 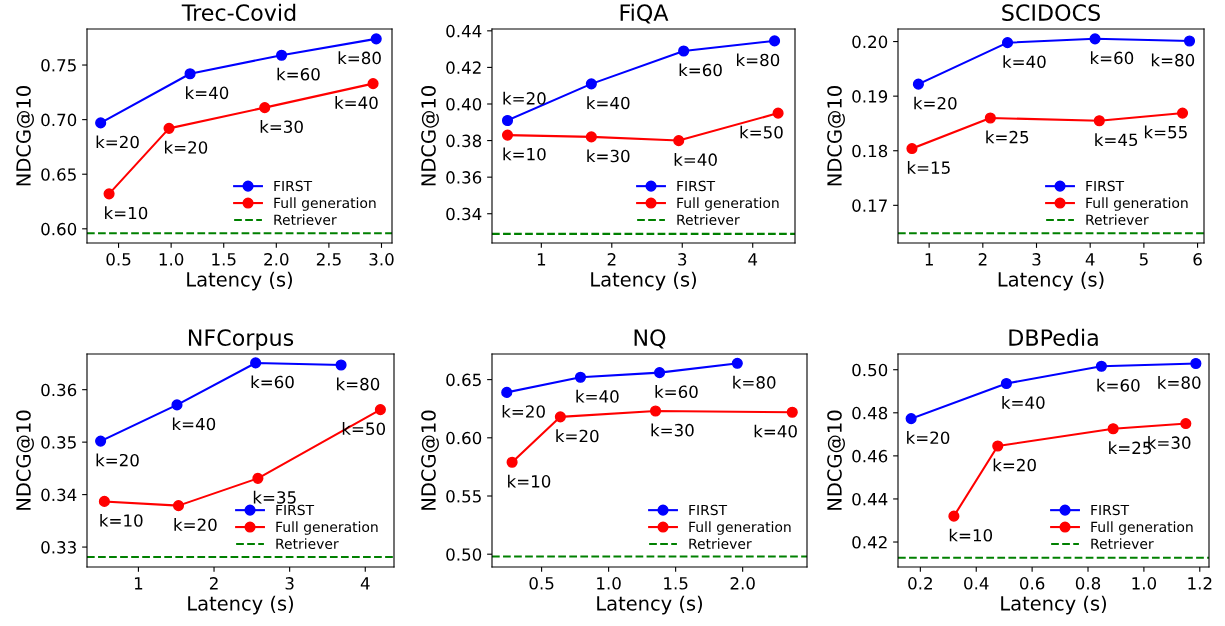 I want to click on chart-title: FiQA, so click(x=644, y=13).